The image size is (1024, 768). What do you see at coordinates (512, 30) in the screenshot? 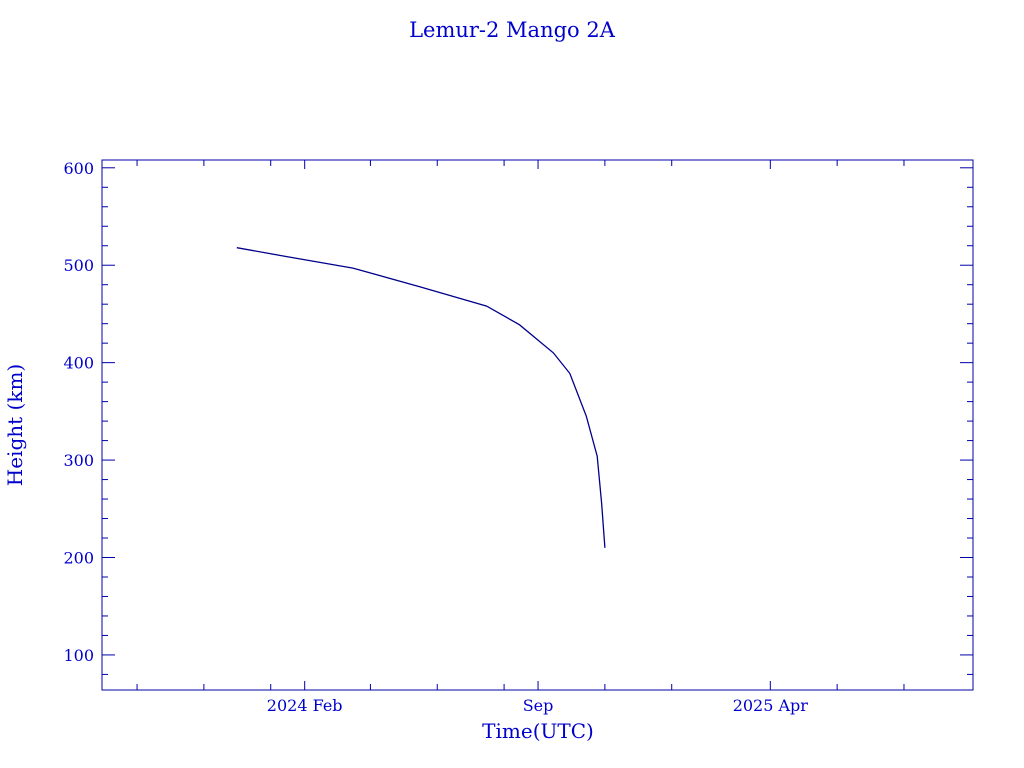
I see `chart-title: Lemur-2 Mango 2A` at bounding box center [512, 30].